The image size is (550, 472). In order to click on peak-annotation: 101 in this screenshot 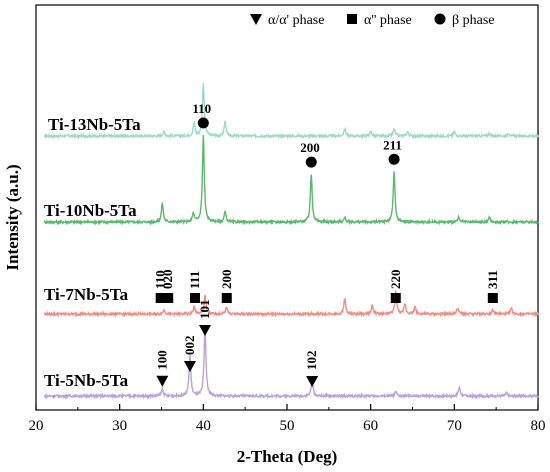, I will do `click(204, 318)`.